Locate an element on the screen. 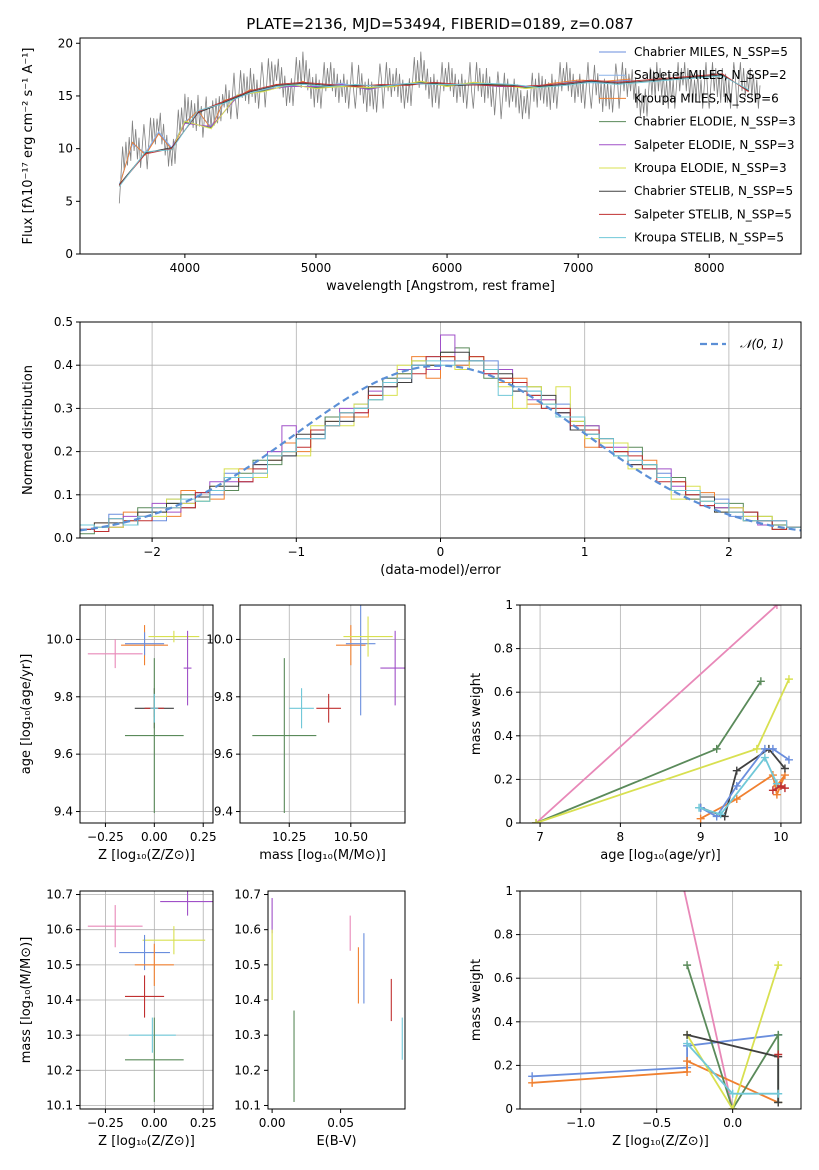 This screenshot has width=819, height=1170. gaussian-reference-curve is located at coordinates (440, 448).